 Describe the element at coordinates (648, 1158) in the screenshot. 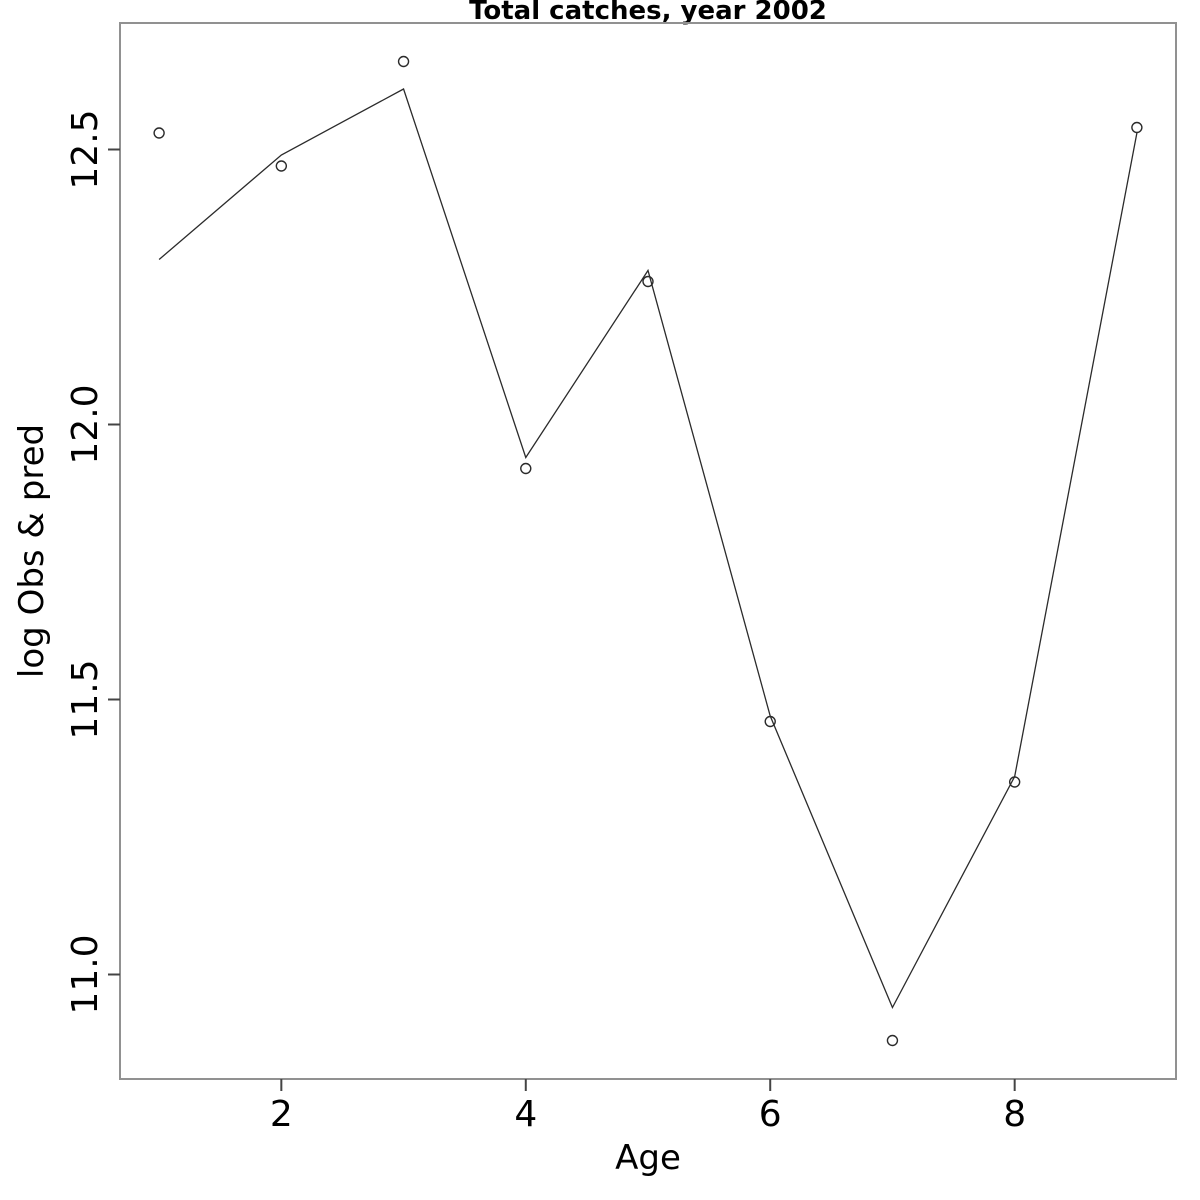

I see `x-axis-label: Age` at that location.